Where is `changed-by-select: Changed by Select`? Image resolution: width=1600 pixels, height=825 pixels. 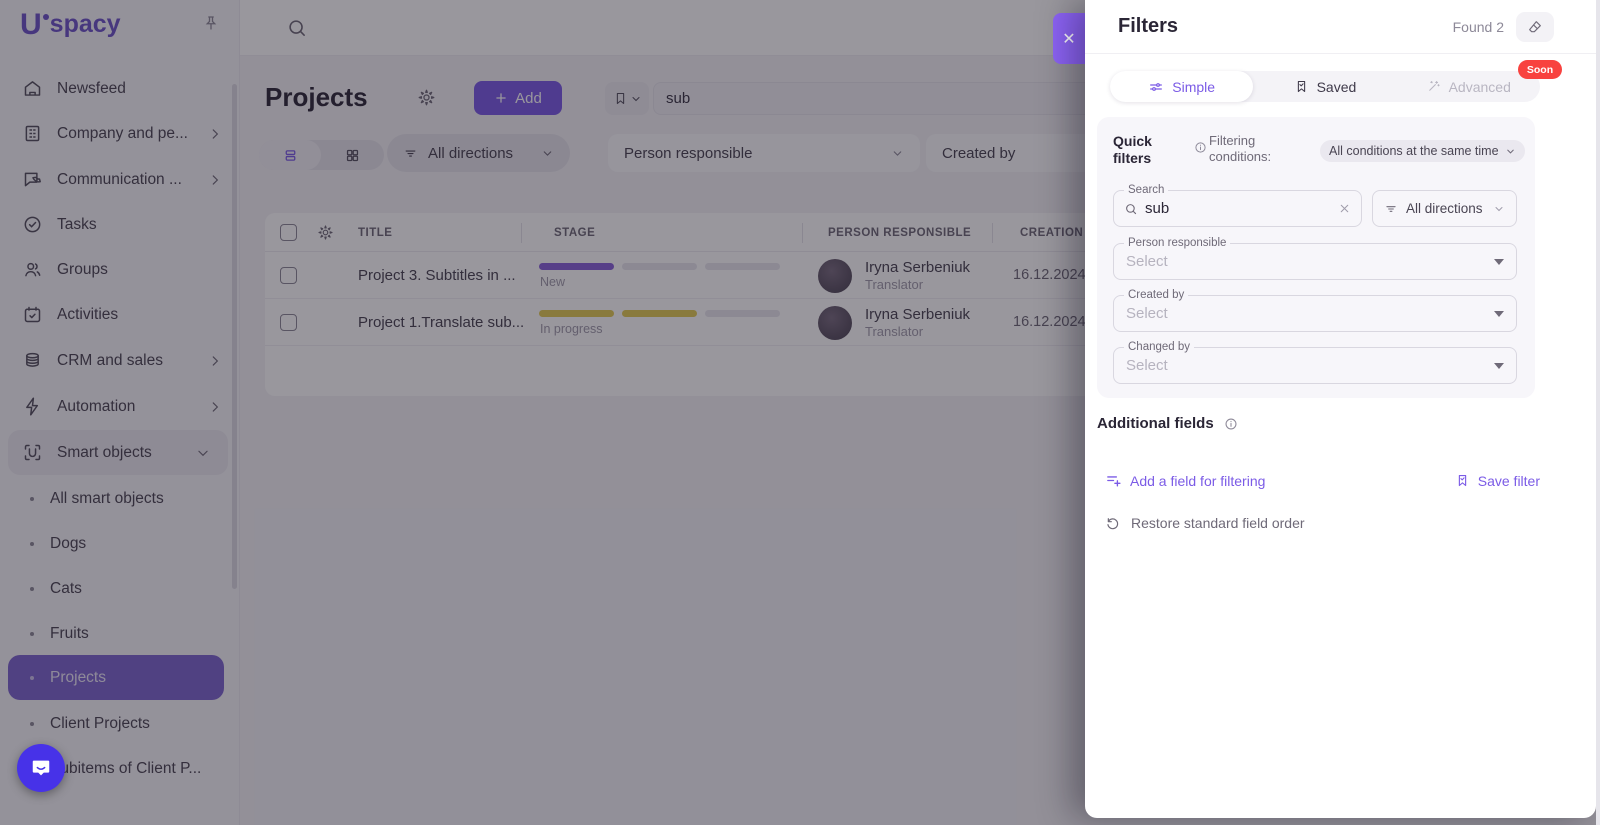 changed-by-select: Changed by Select is located at coordinates (1315, 362).